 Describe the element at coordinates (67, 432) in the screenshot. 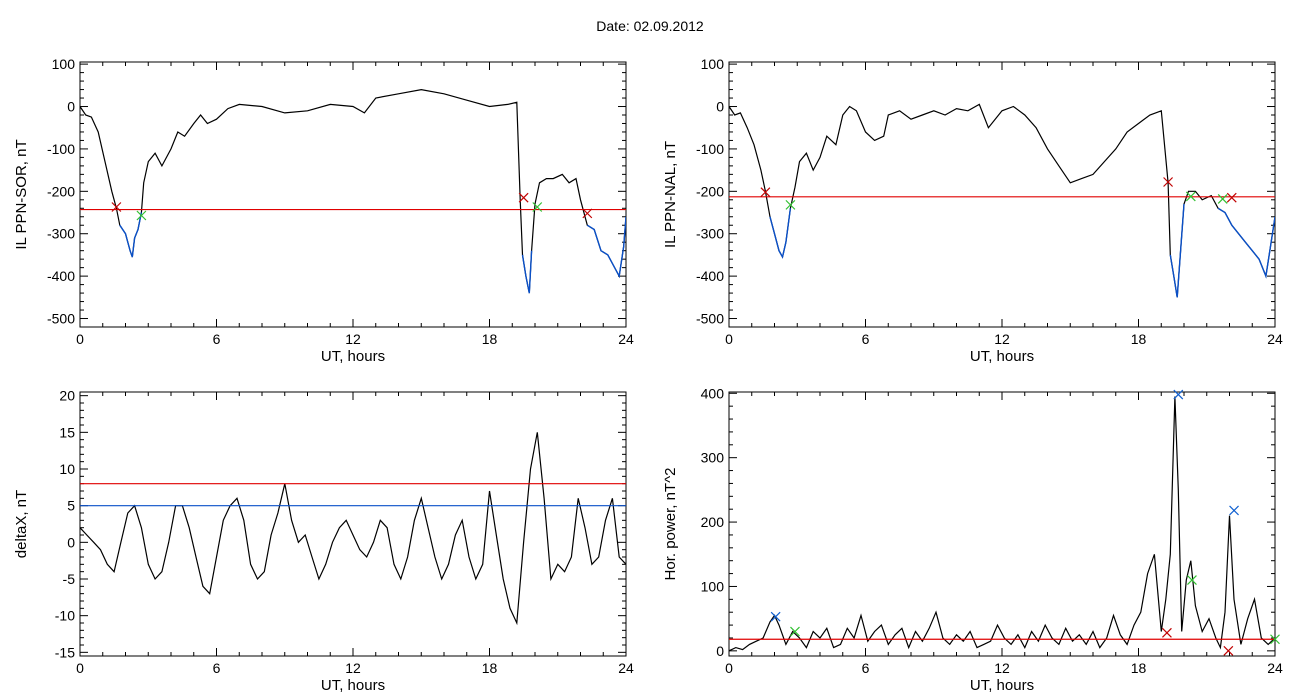

I see `y-tick-label: 15` at that location.